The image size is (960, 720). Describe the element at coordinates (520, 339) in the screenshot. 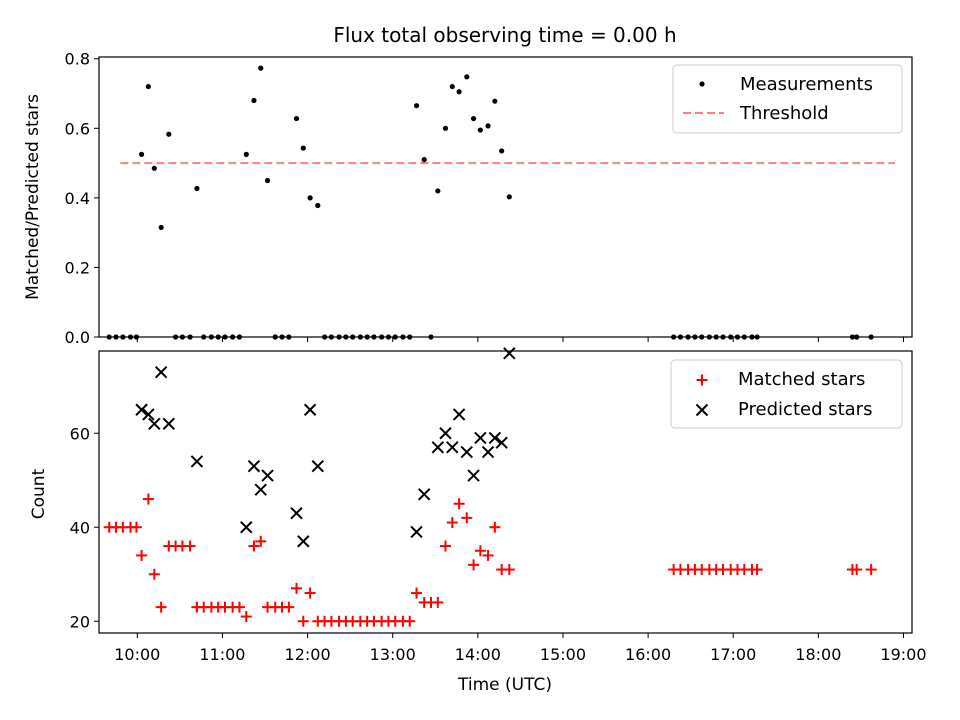

I see `ratio-x-ticks` at that location.